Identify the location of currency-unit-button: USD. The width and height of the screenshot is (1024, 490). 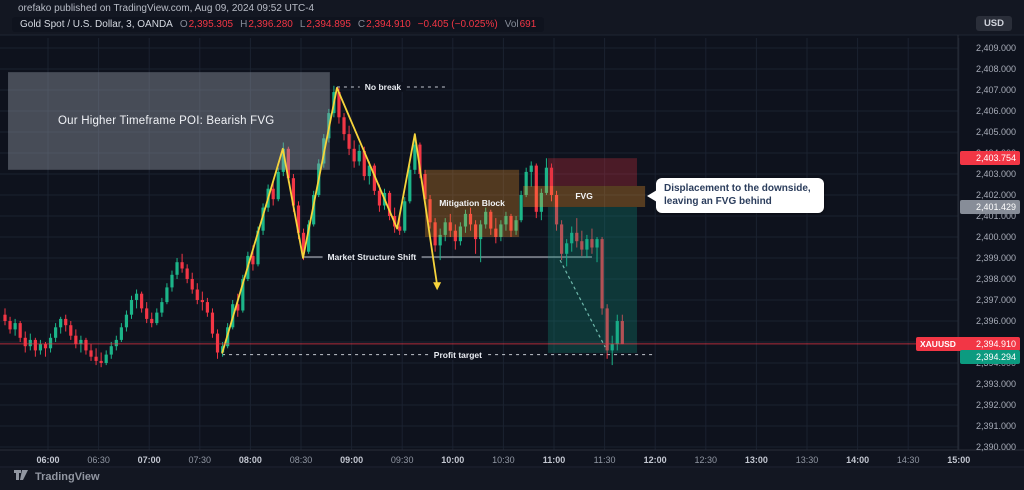
(993, 23).